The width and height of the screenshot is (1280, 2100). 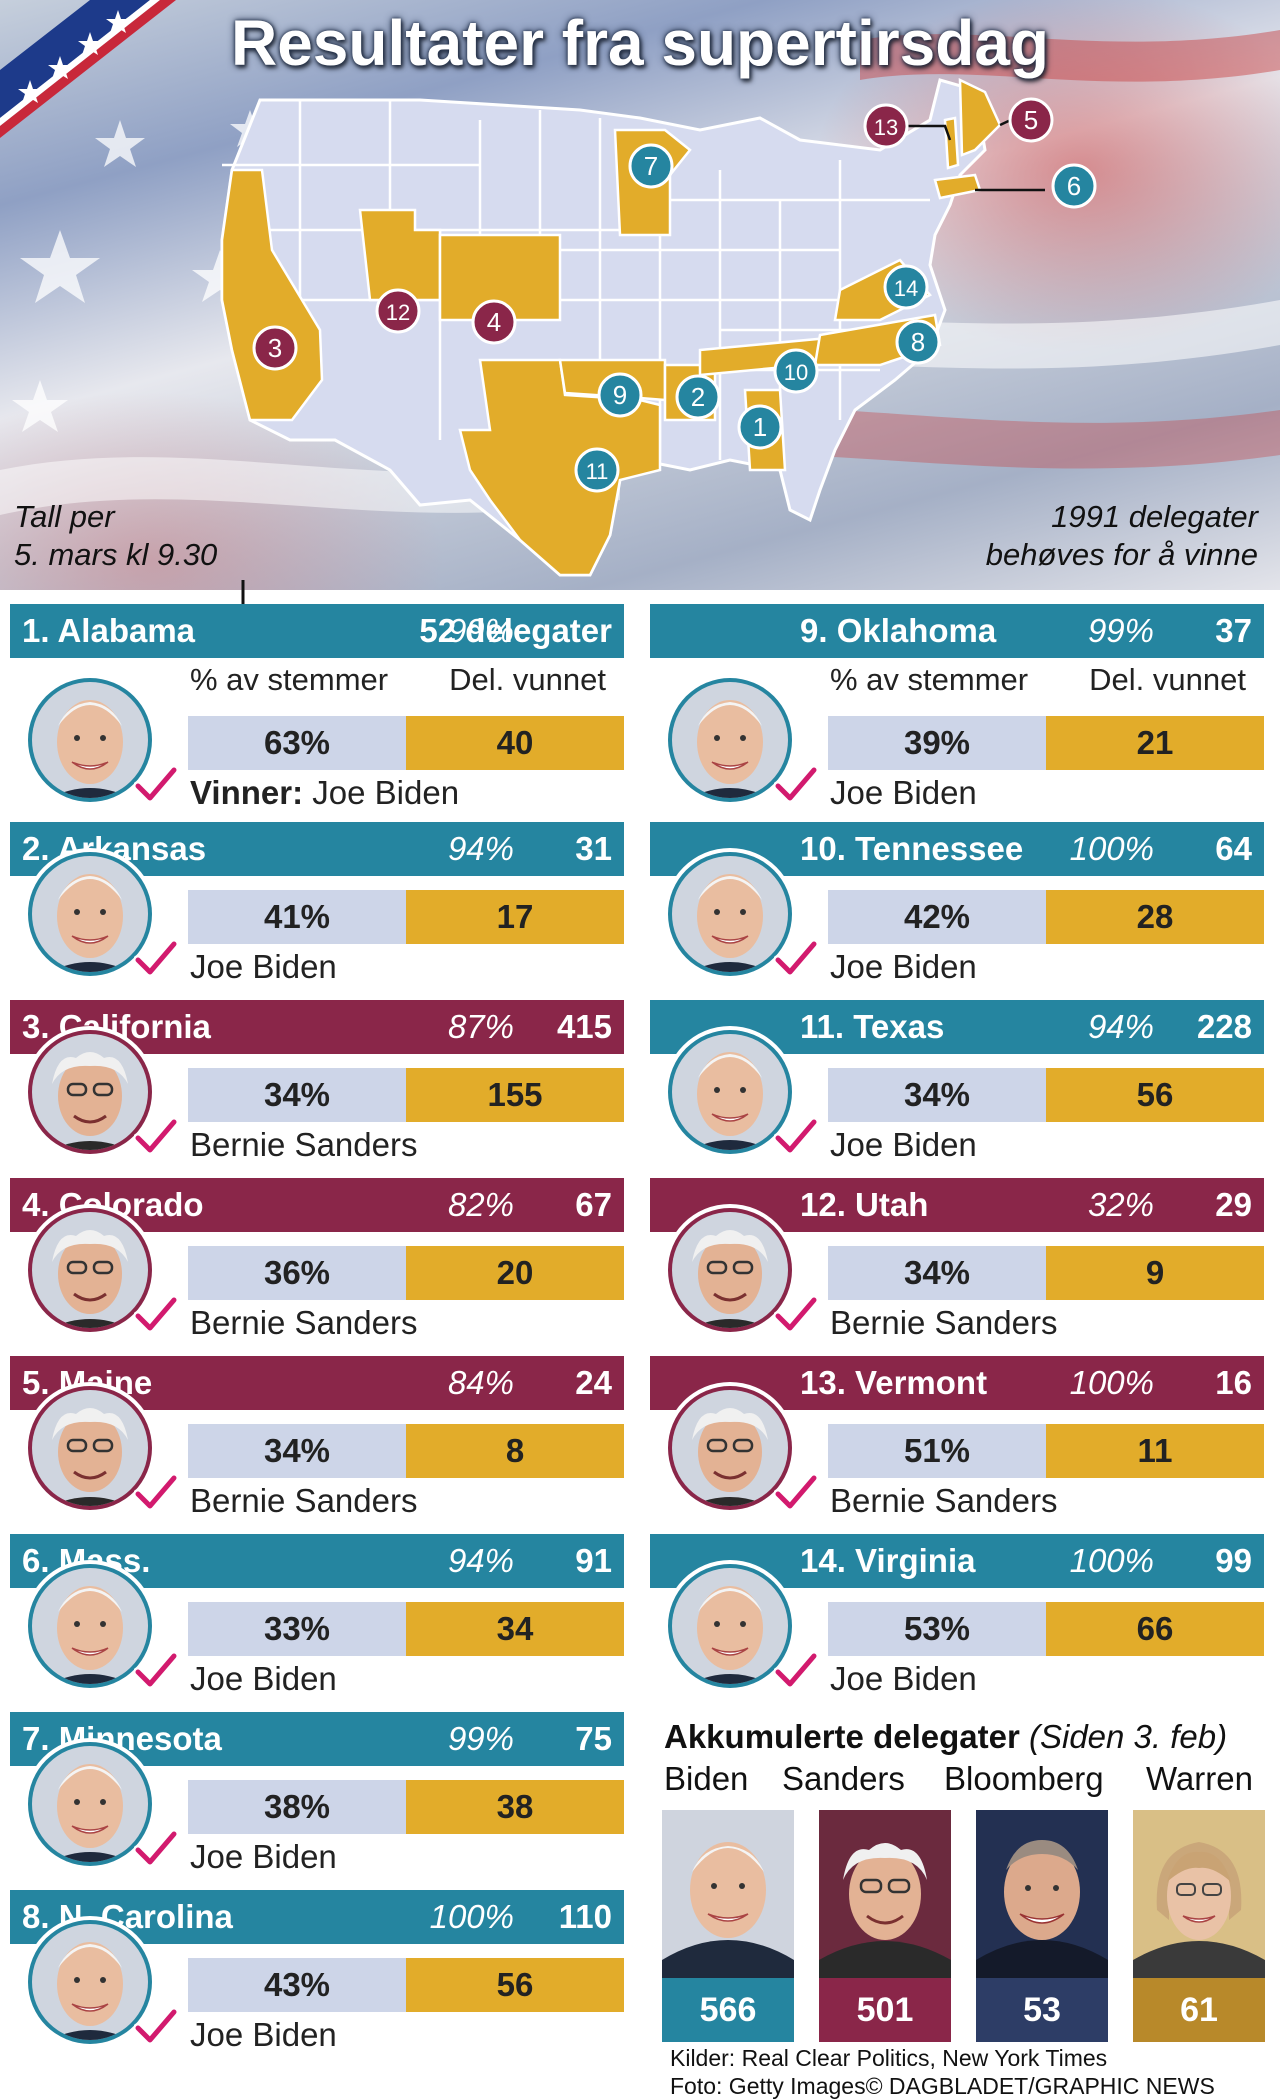 What do you see at coordinates (1155, 1095) in the screenshot?
I see `delegates-won-cell: 56` at bounding box center [1155, 1095].